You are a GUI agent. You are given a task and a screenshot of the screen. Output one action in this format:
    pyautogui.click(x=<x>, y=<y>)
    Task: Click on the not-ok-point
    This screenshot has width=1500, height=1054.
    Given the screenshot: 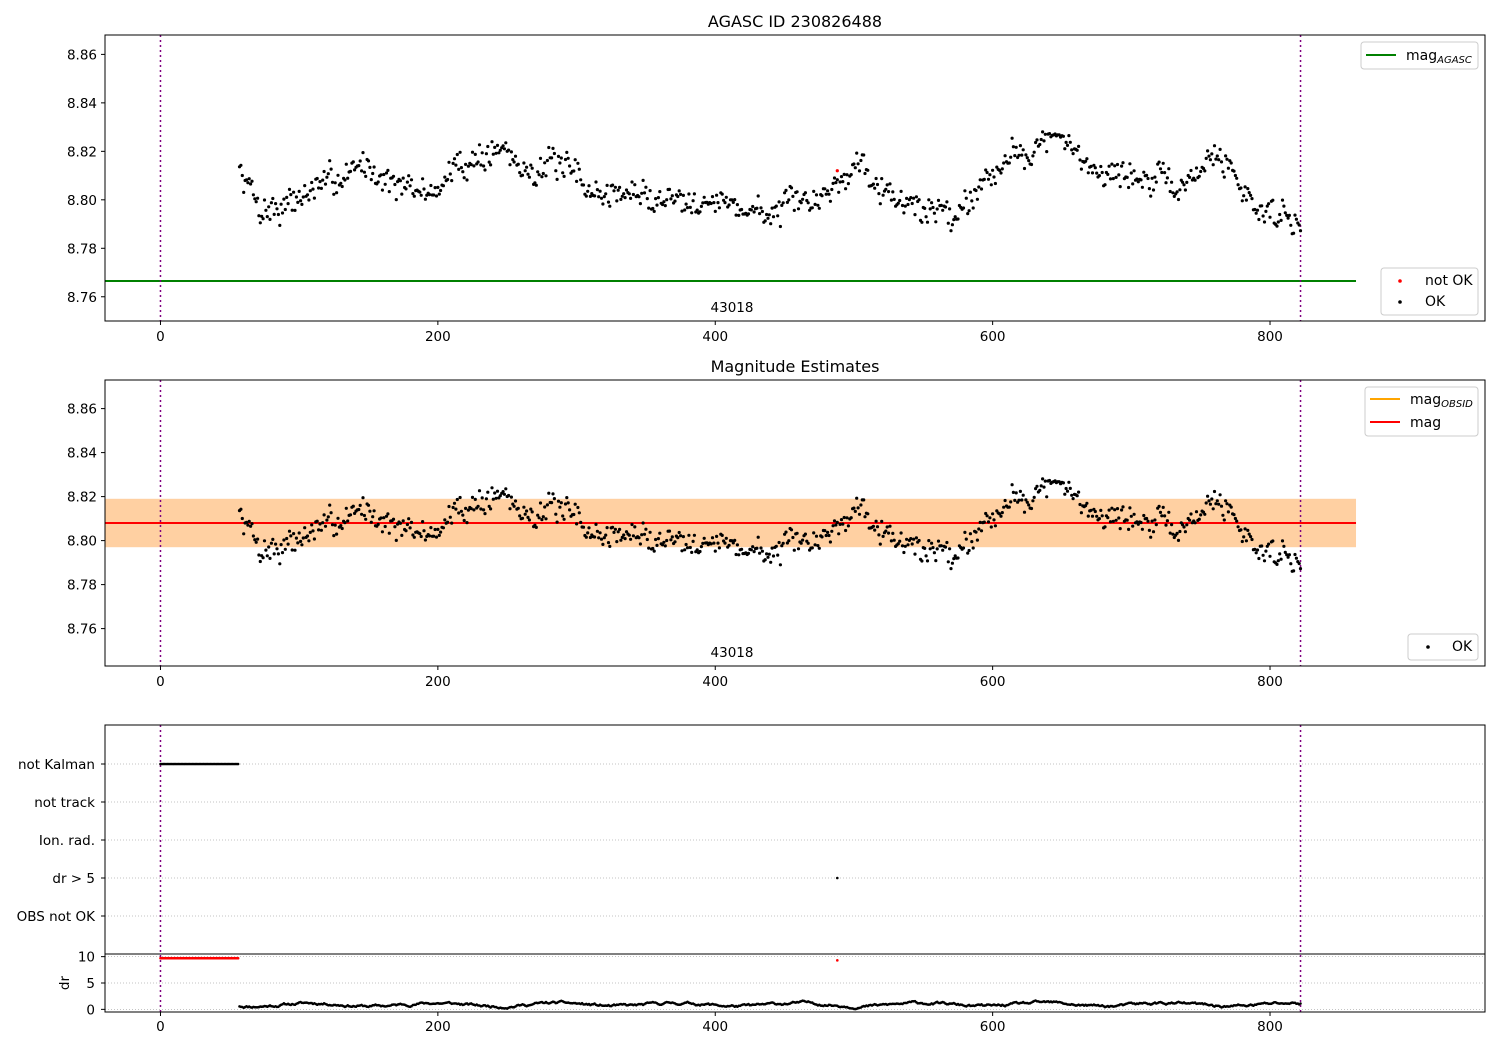 What is the action you would take?
    pyautogui.click(x=837, y=171)
    